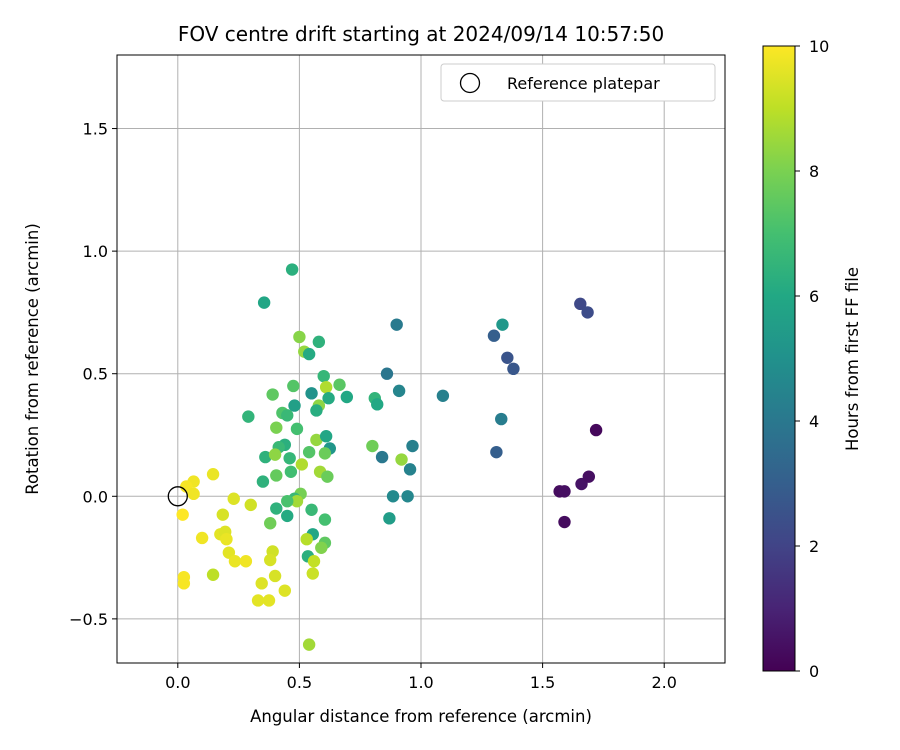 The image size is (900, 750). I want to click on colorbar-label: Hours from first FF file, so click(852, 359).